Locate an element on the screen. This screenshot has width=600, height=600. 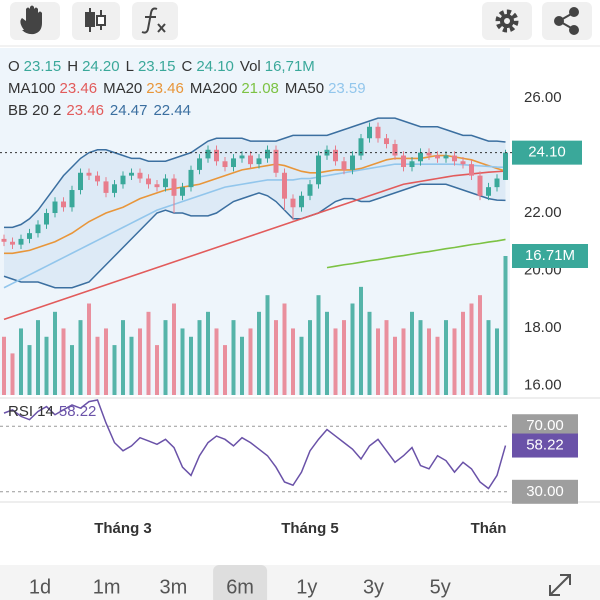
tool-button is located at coordinates (155, 21).